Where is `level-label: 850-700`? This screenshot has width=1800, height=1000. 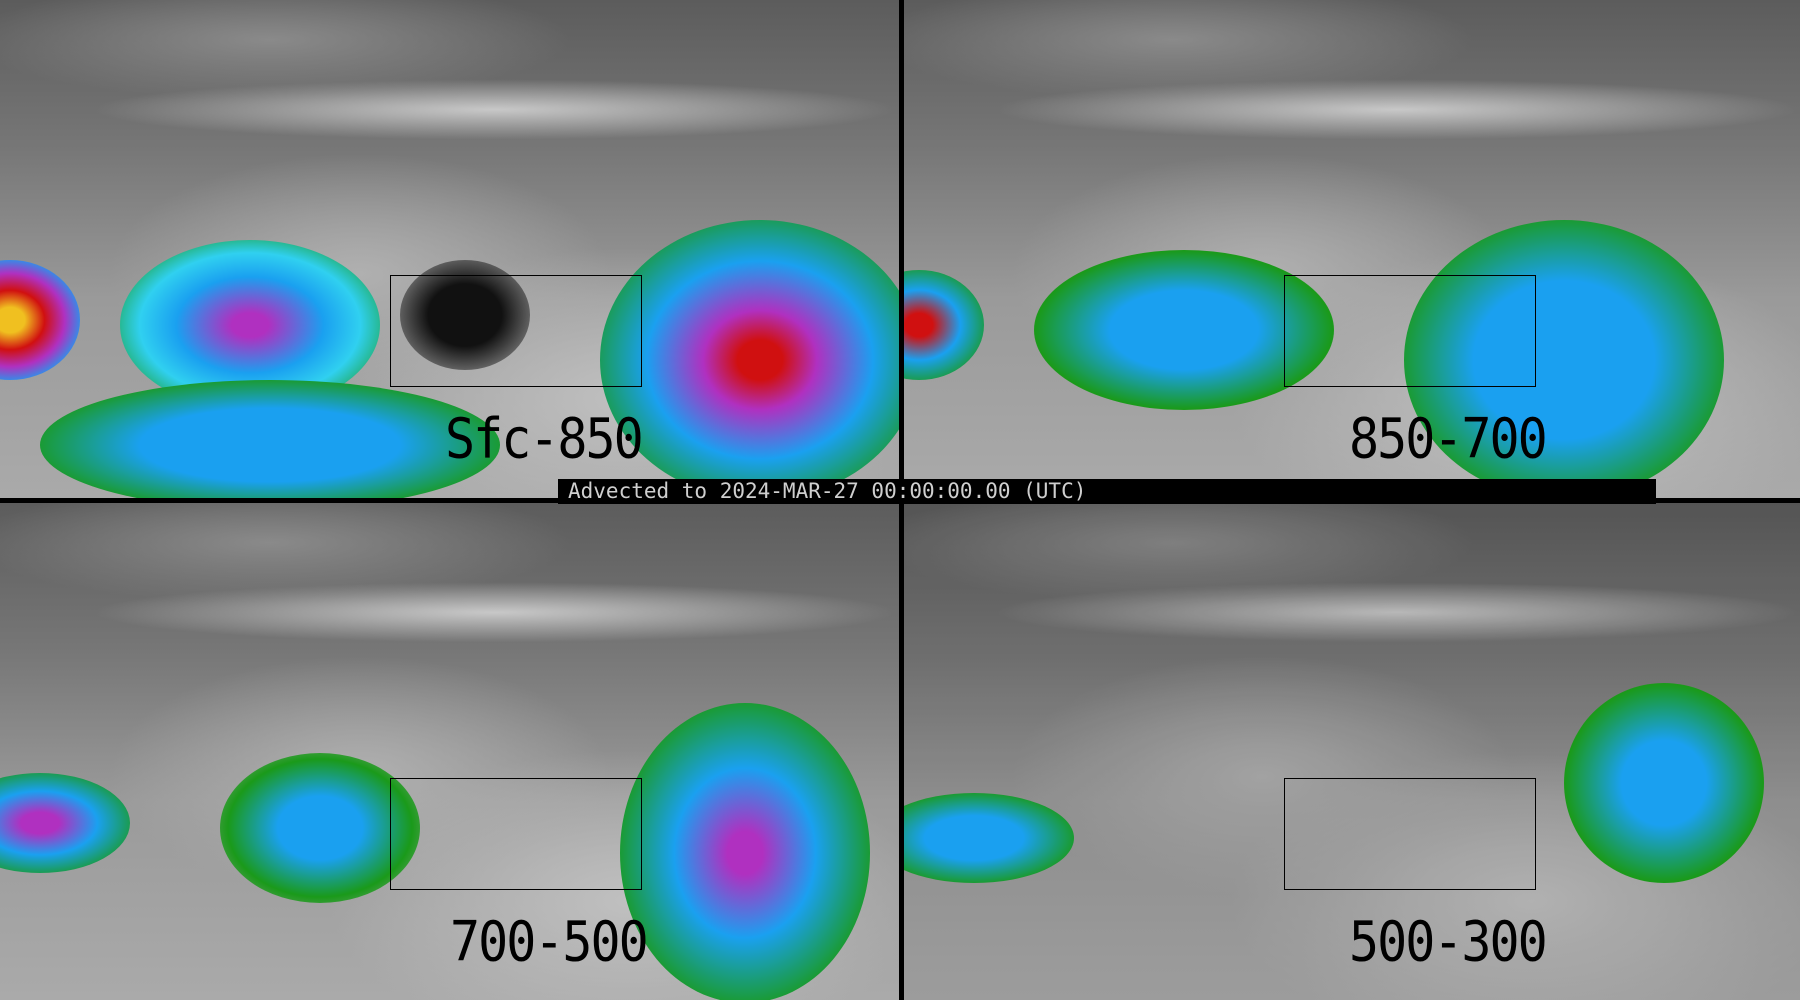
level-label: 850-700 is located at coordinates (1448, 439).